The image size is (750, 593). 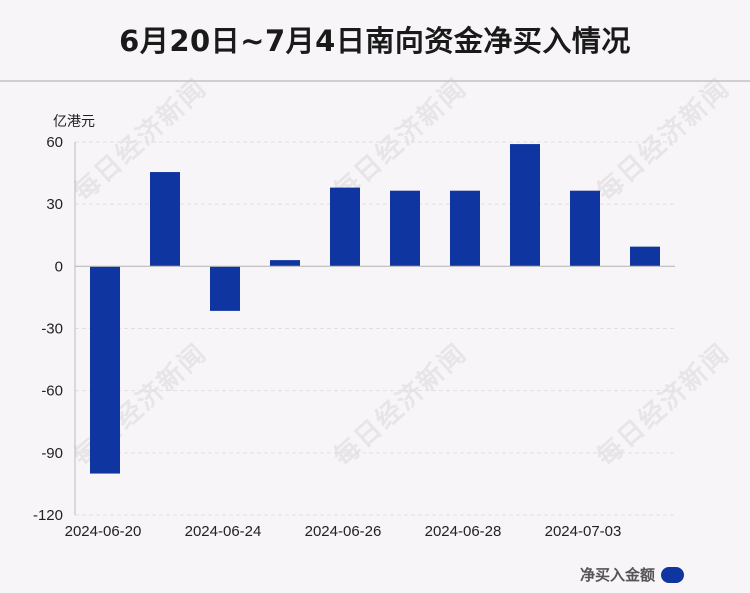 What do you see at coordinates (583, 531) in the screenshot?
I see `x-tick-label: 2024-07-03` at bounding box center [583, 531].